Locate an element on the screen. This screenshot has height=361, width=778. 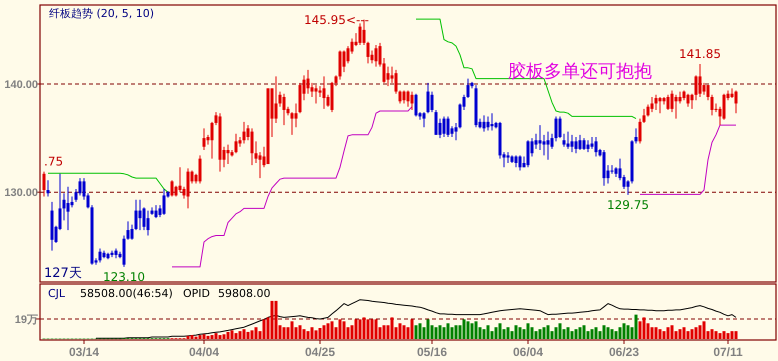
annotation: 129.75 is located at coordinates (628, 205).